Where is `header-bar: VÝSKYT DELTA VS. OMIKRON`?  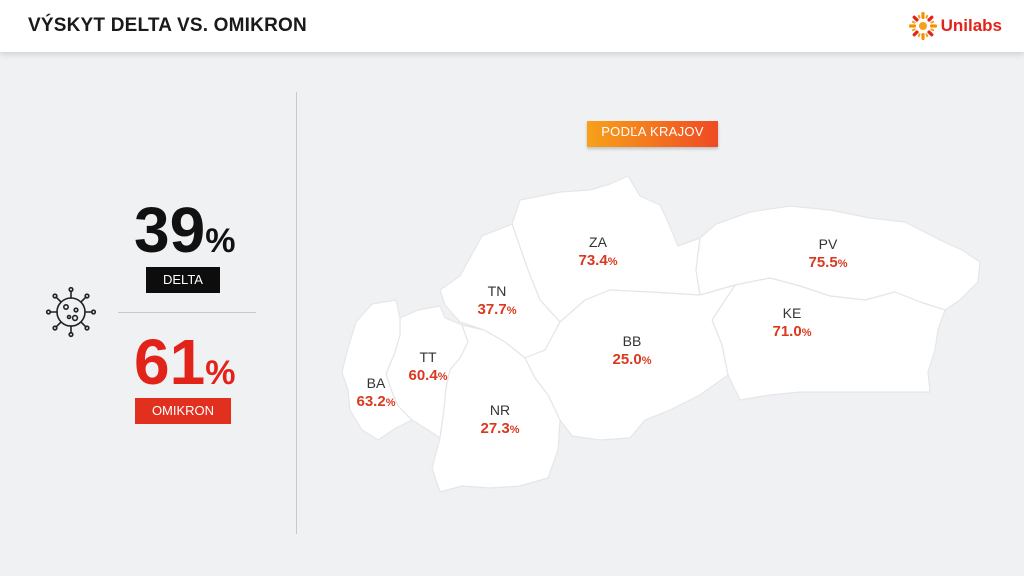 header-bar: VÝSKYT DELTA VS. OMIKRON is located at coordinates (512, 26).